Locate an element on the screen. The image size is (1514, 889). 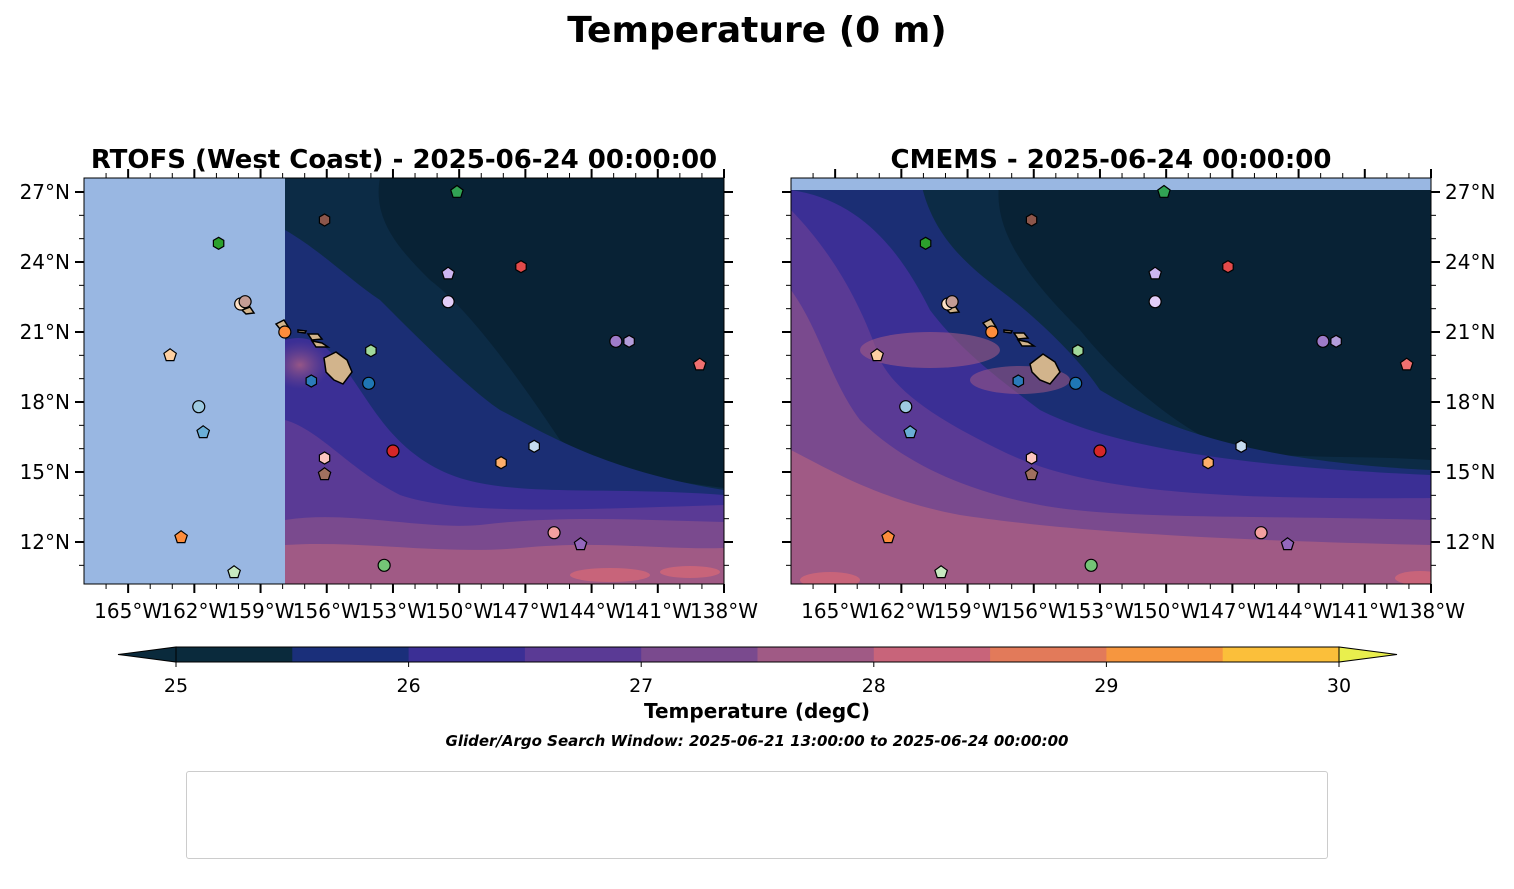
colorbar-extend-min is located at coordinates (147, 654).